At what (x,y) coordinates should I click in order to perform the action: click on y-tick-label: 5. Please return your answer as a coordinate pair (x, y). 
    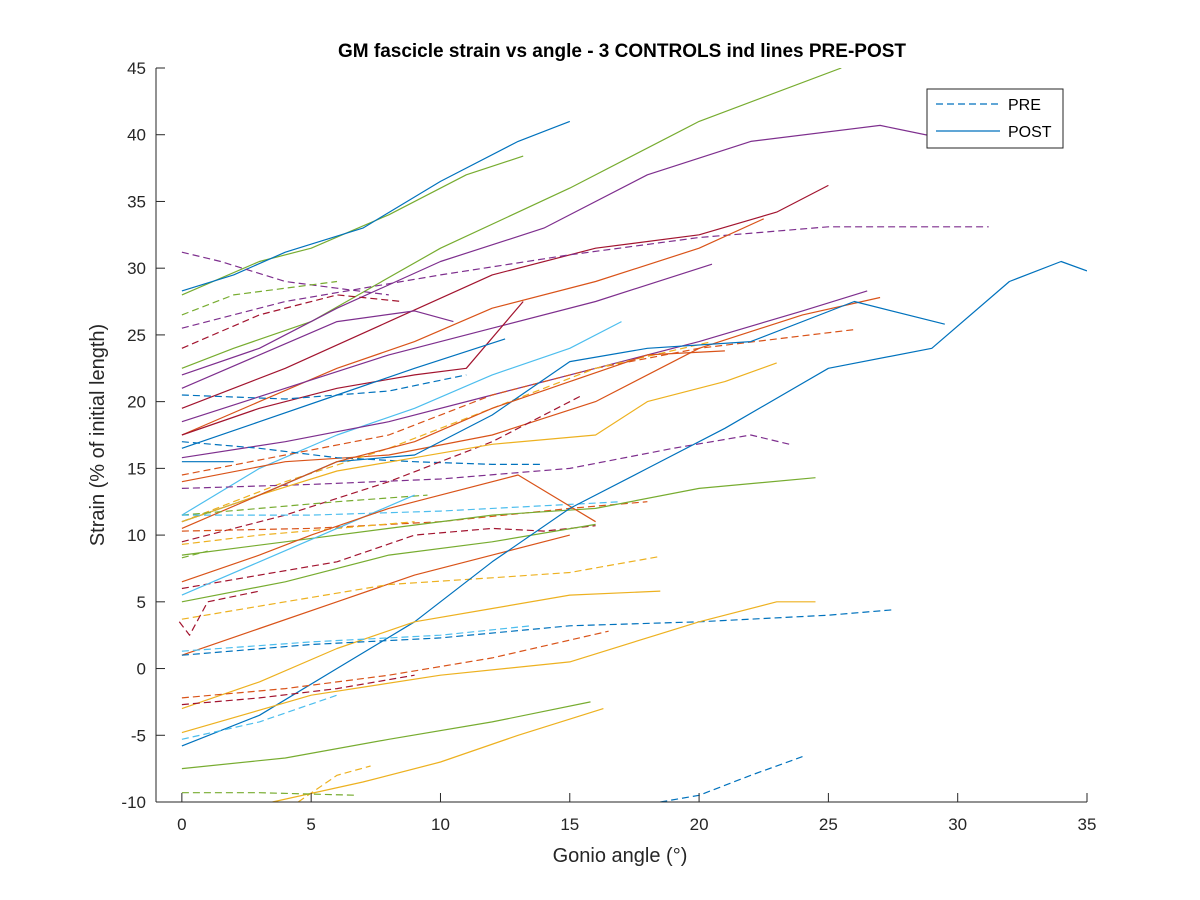
    Looking at the image, I should click on (141, 602).